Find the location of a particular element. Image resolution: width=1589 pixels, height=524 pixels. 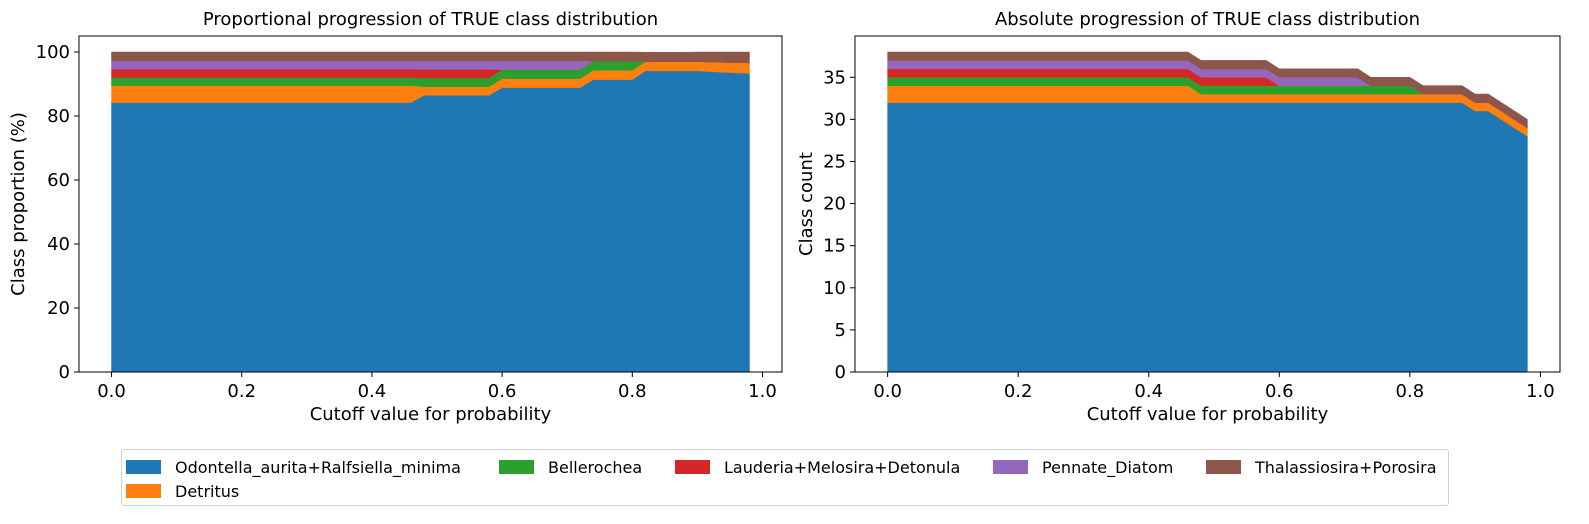

legend-swatch-bellerochea is located at coordinates (516, 467).